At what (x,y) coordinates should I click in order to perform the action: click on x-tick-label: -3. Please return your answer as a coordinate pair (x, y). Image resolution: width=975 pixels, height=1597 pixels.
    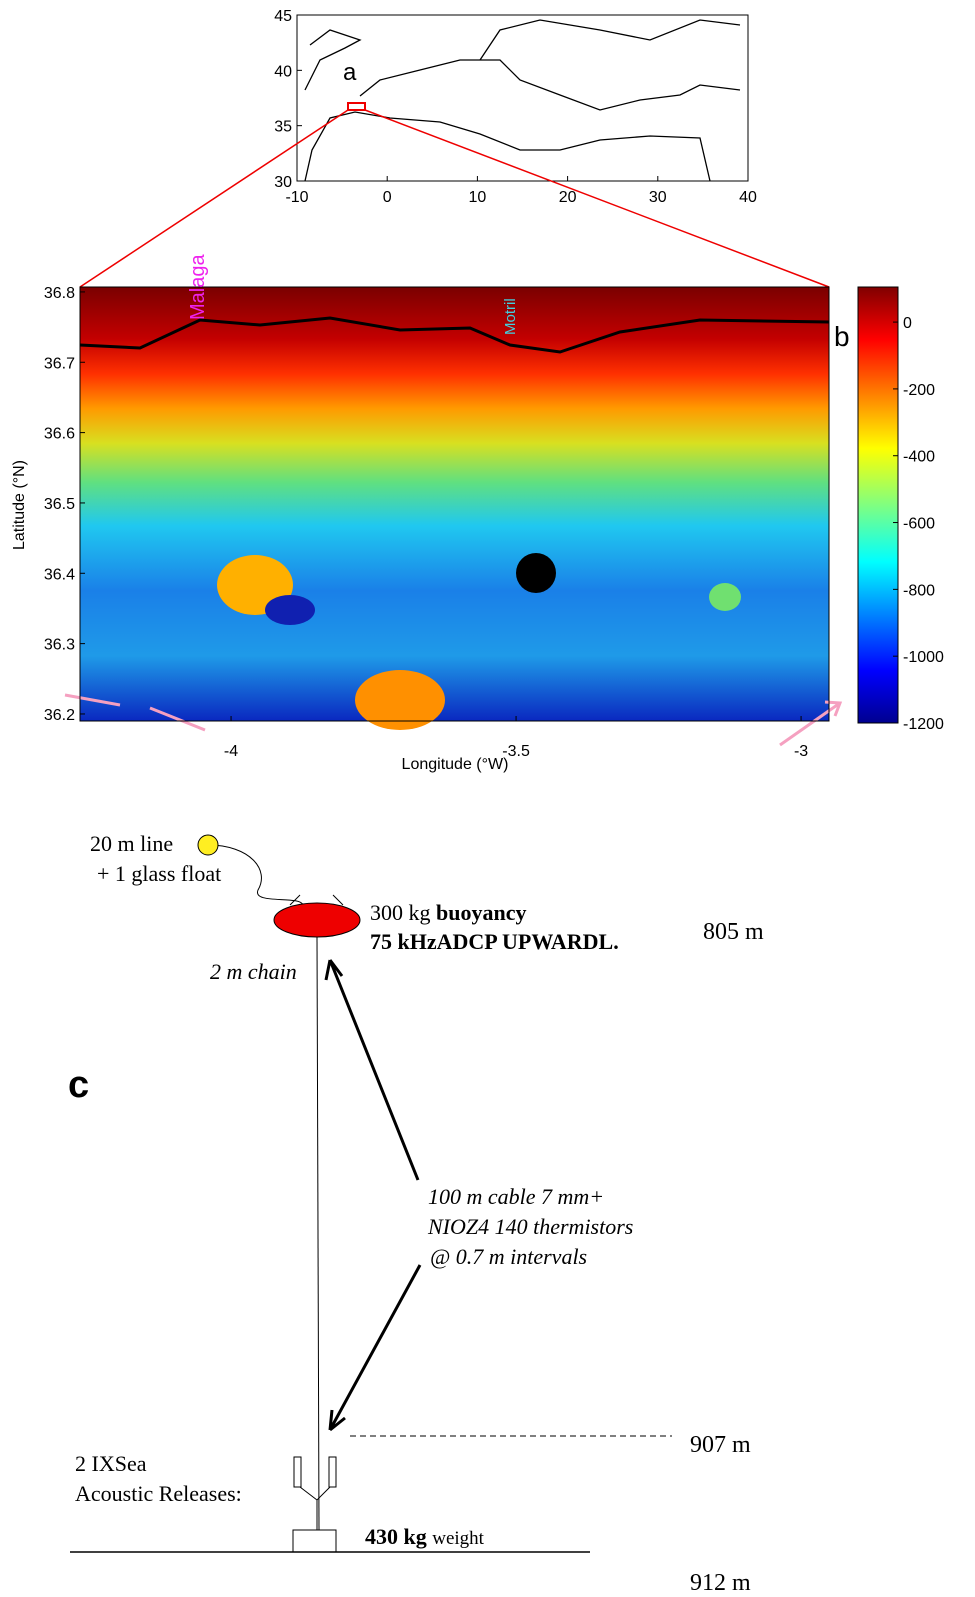
    Looking at the image, I should click on (801, 751).